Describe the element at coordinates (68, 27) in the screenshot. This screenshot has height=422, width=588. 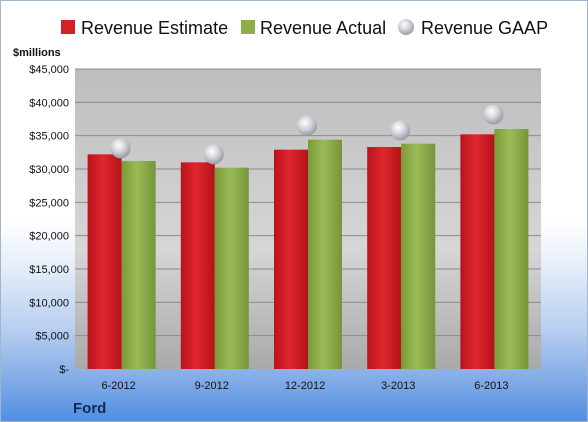
I see `legend-swatch-estimate` at that location.